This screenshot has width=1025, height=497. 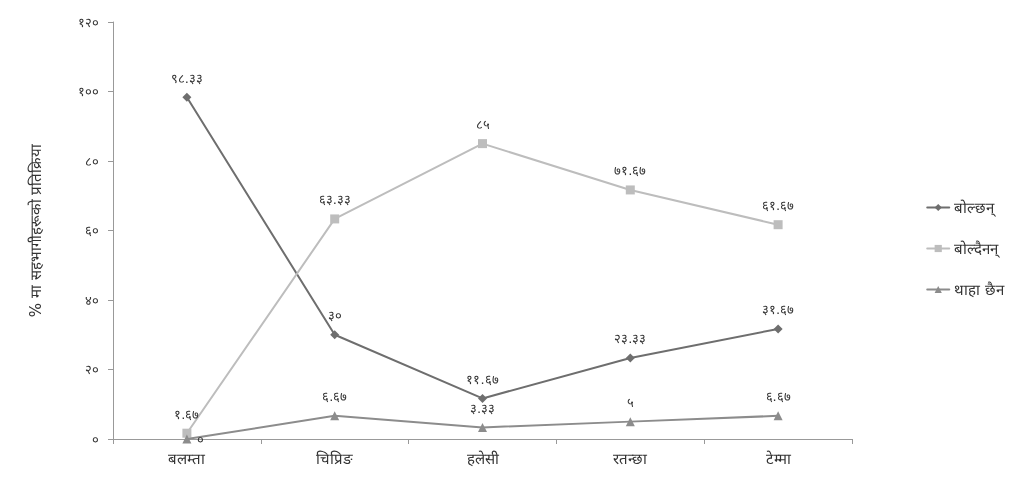 What do you see at coordinates (35, 230) in the screenshot?
I see `y-axis-title: % मा सहभागीहरूको प्रतिक्रिया` at bounding box center [35, 230].